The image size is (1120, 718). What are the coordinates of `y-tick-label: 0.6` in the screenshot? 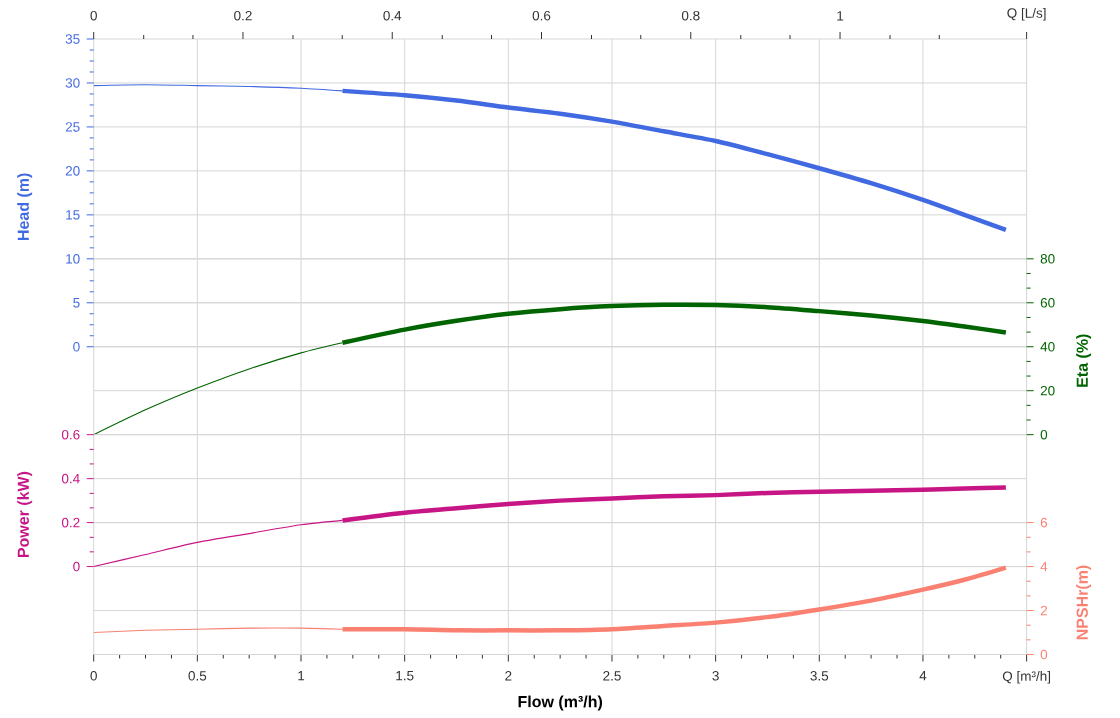 It's located at (70, 434).